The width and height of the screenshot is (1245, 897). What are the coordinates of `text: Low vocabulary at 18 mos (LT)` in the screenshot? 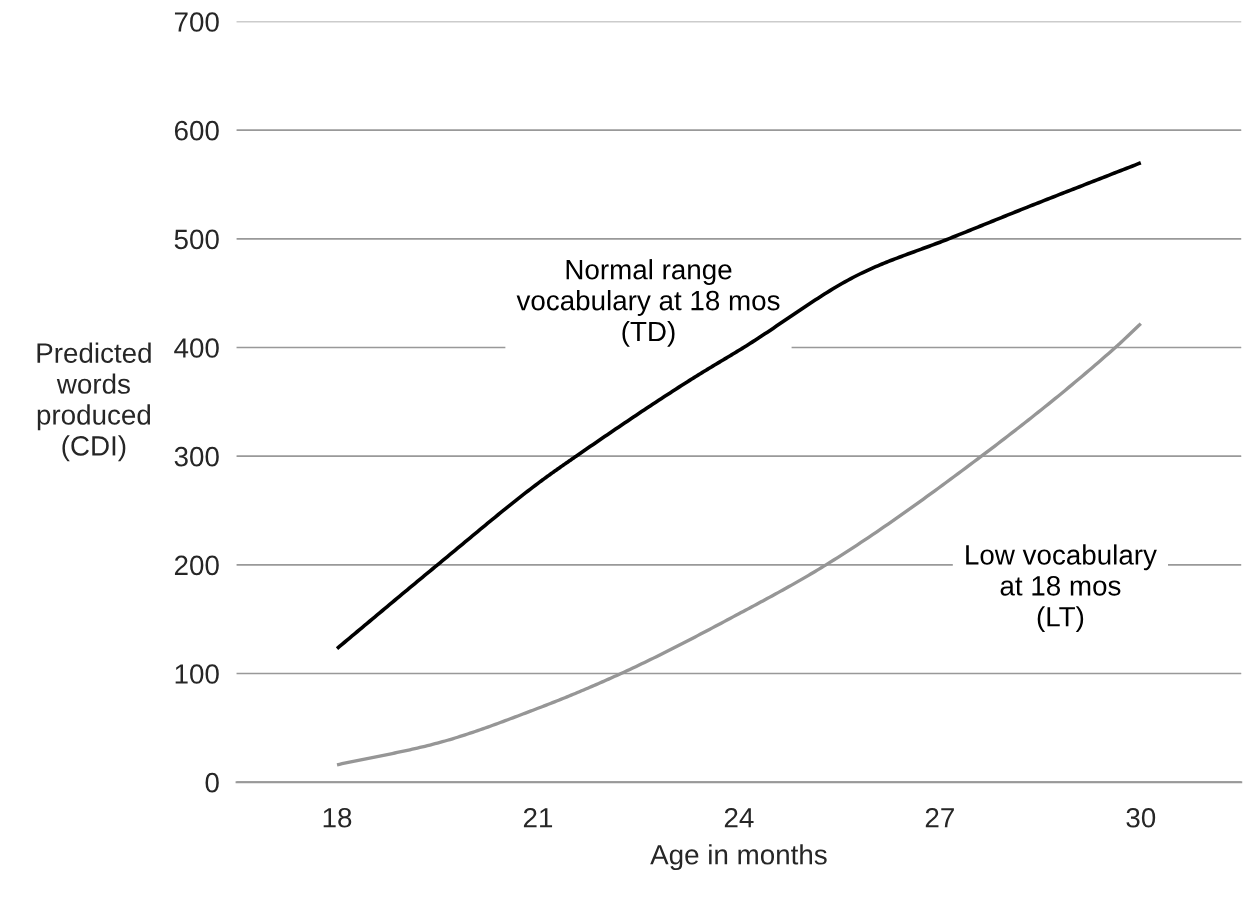 It's located at (1061, 588).